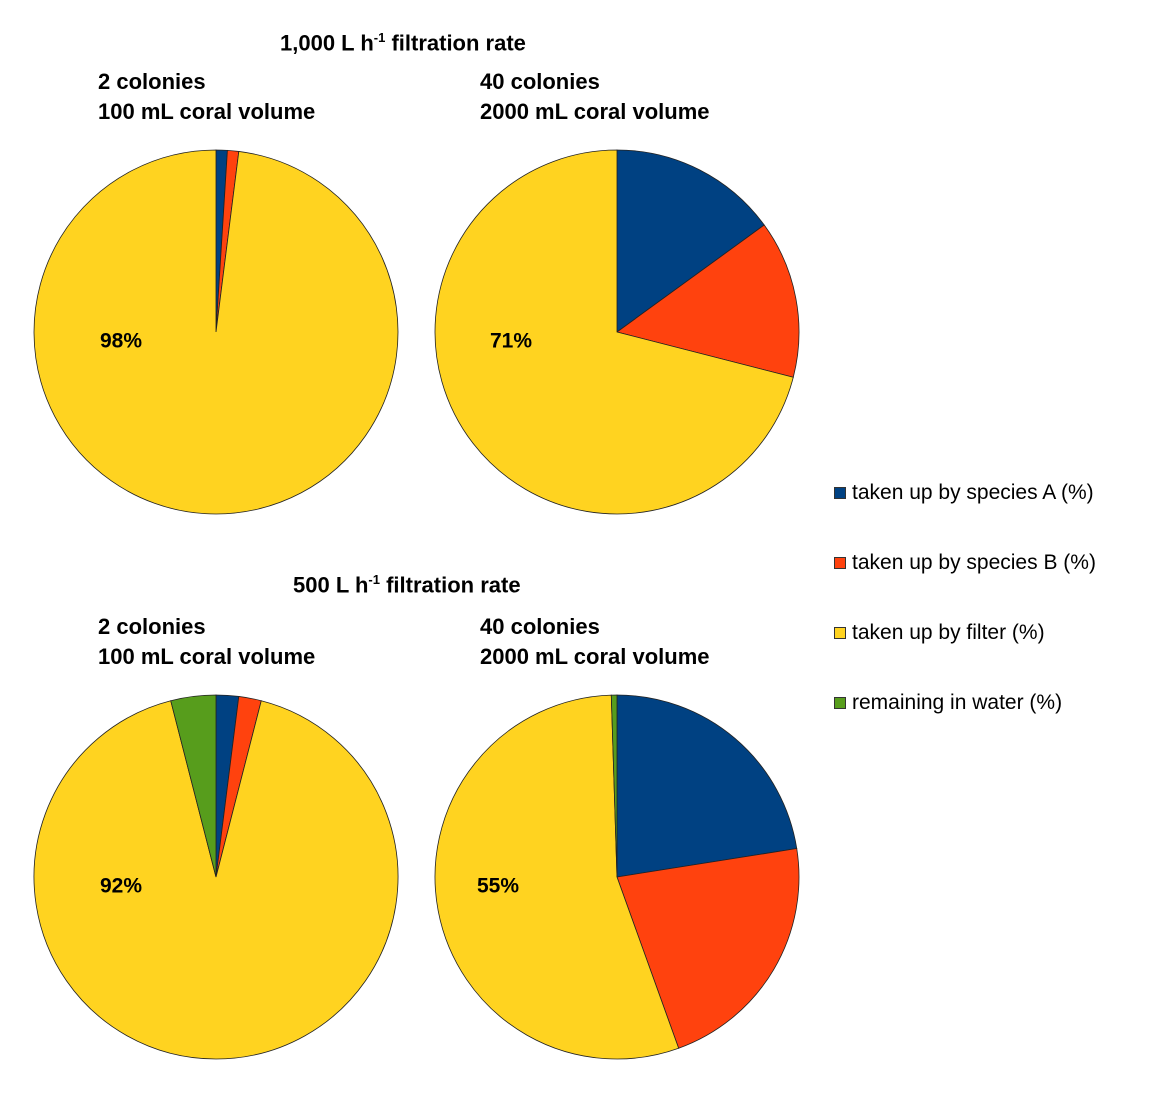 This screenshot has width=1166, height=1096. I want to click on group-title-main: 500 L h, so click(331, 585).